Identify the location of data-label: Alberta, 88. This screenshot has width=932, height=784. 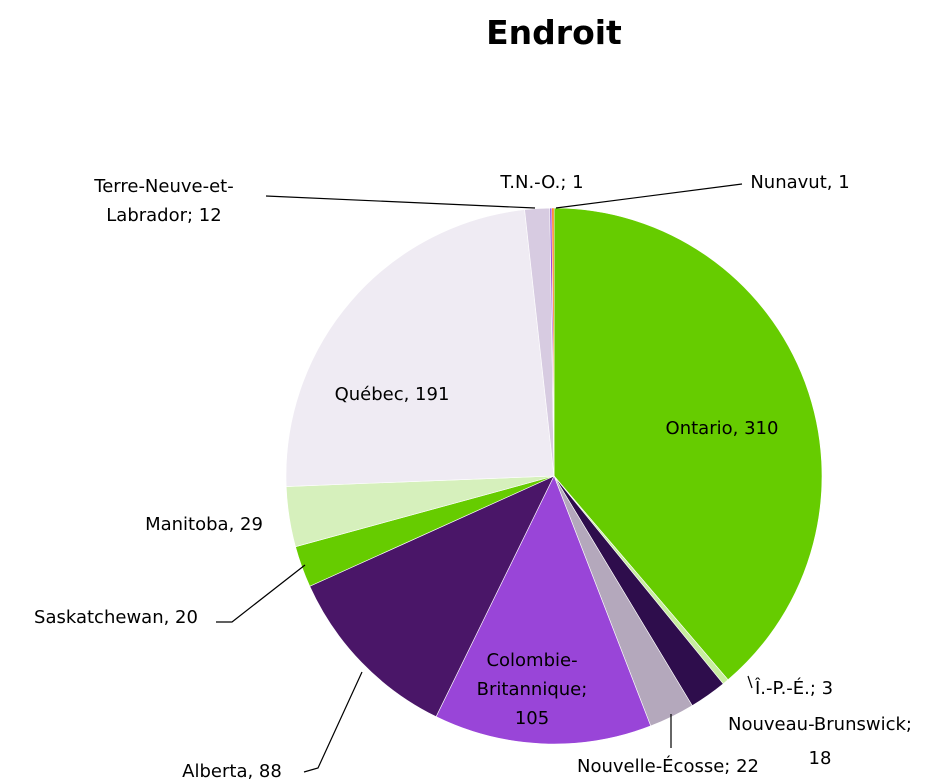
(232, 771).